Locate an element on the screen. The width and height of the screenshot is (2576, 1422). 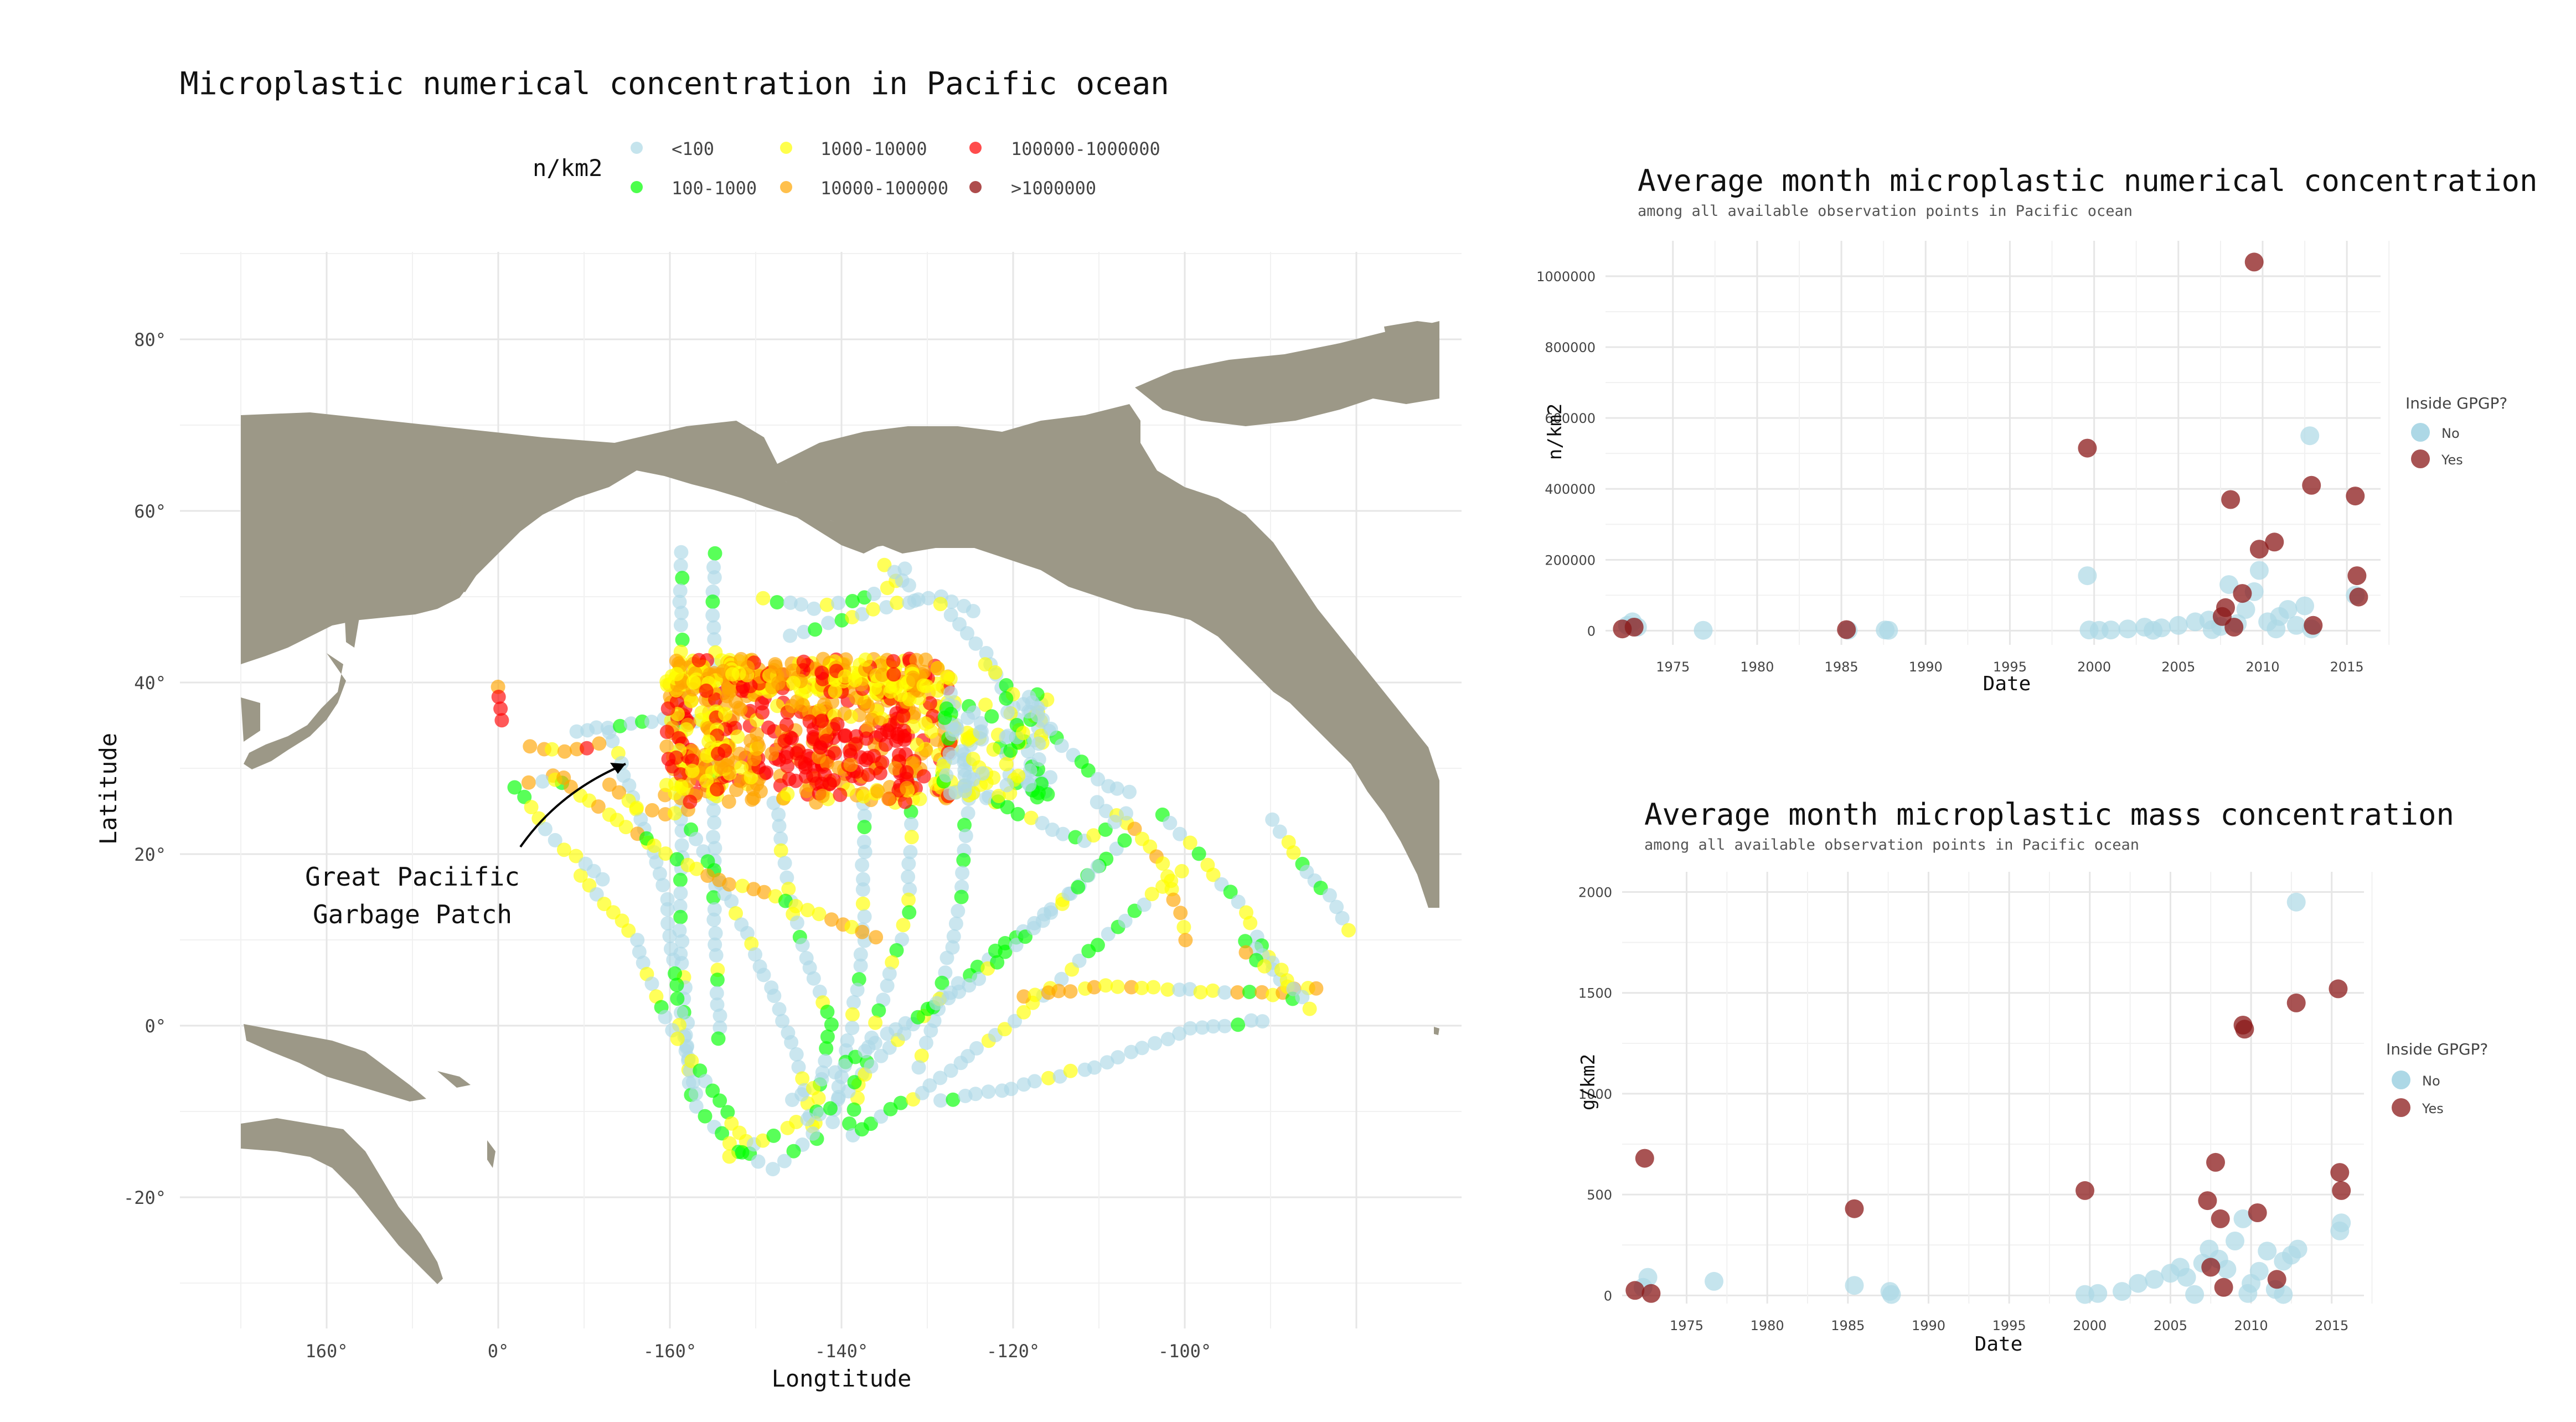
numerical-ytick-label: 800000 is located at coordinates (1570, 347).